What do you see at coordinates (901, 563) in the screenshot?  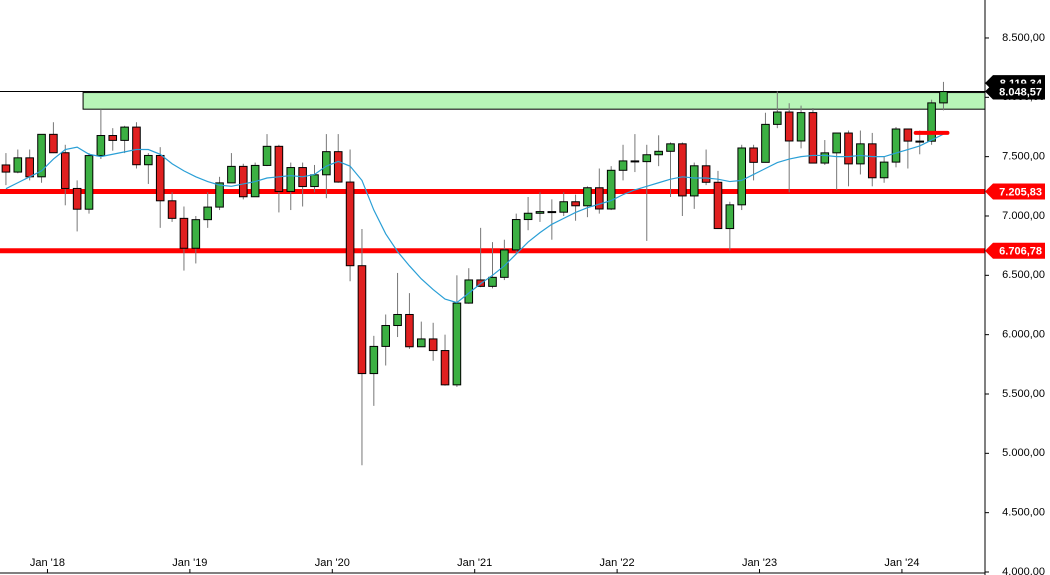 I see `x-tick-label: Jan '24` at bounding box center [901, 563].